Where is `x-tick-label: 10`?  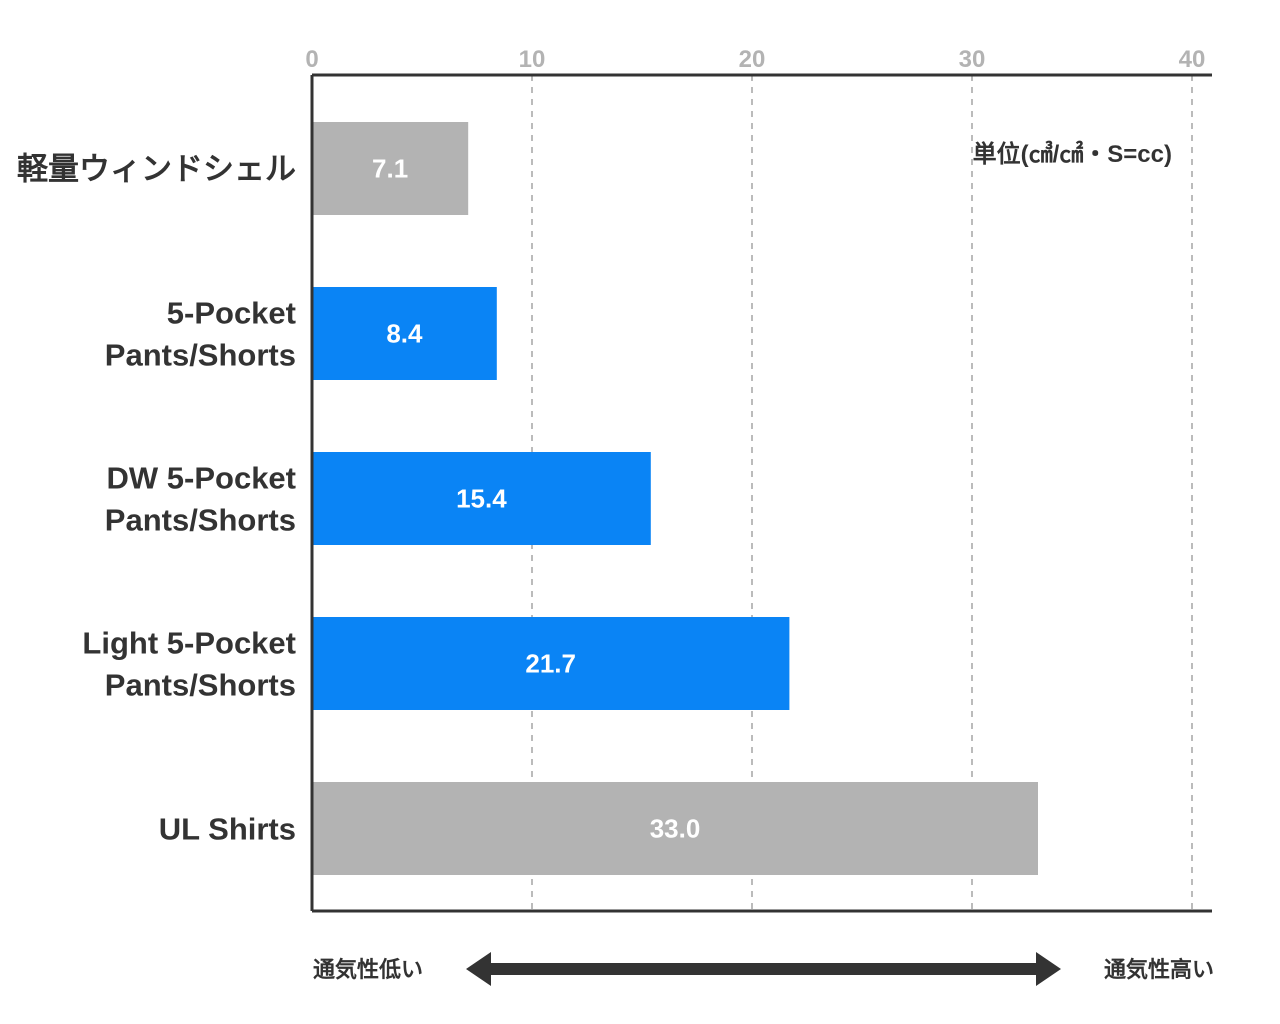 x-tick-label: 10 is located at coordinates (532, 59).